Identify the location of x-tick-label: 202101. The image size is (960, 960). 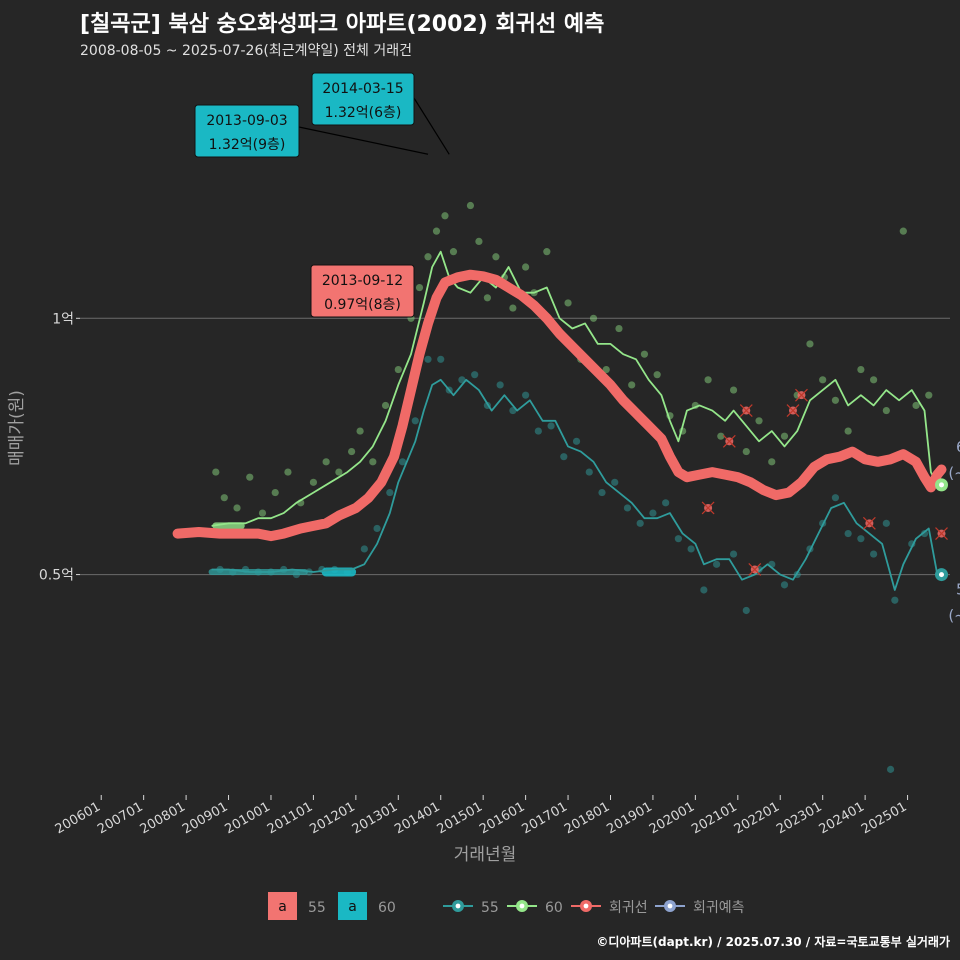
(714, 818).